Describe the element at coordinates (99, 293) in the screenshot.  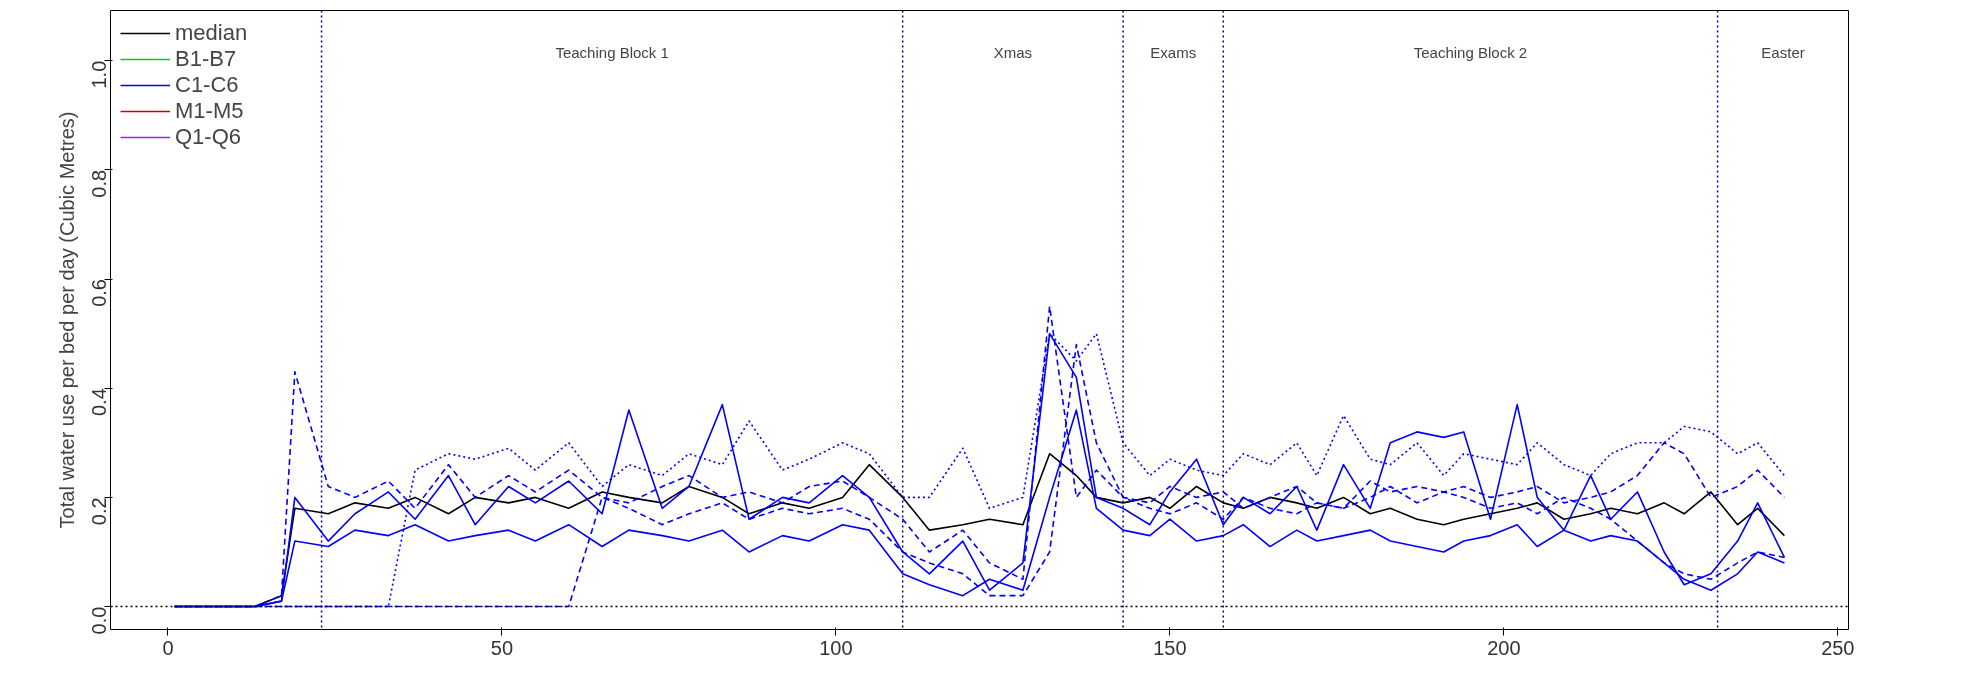
I see `y-tick-label: 0.6` at that location.